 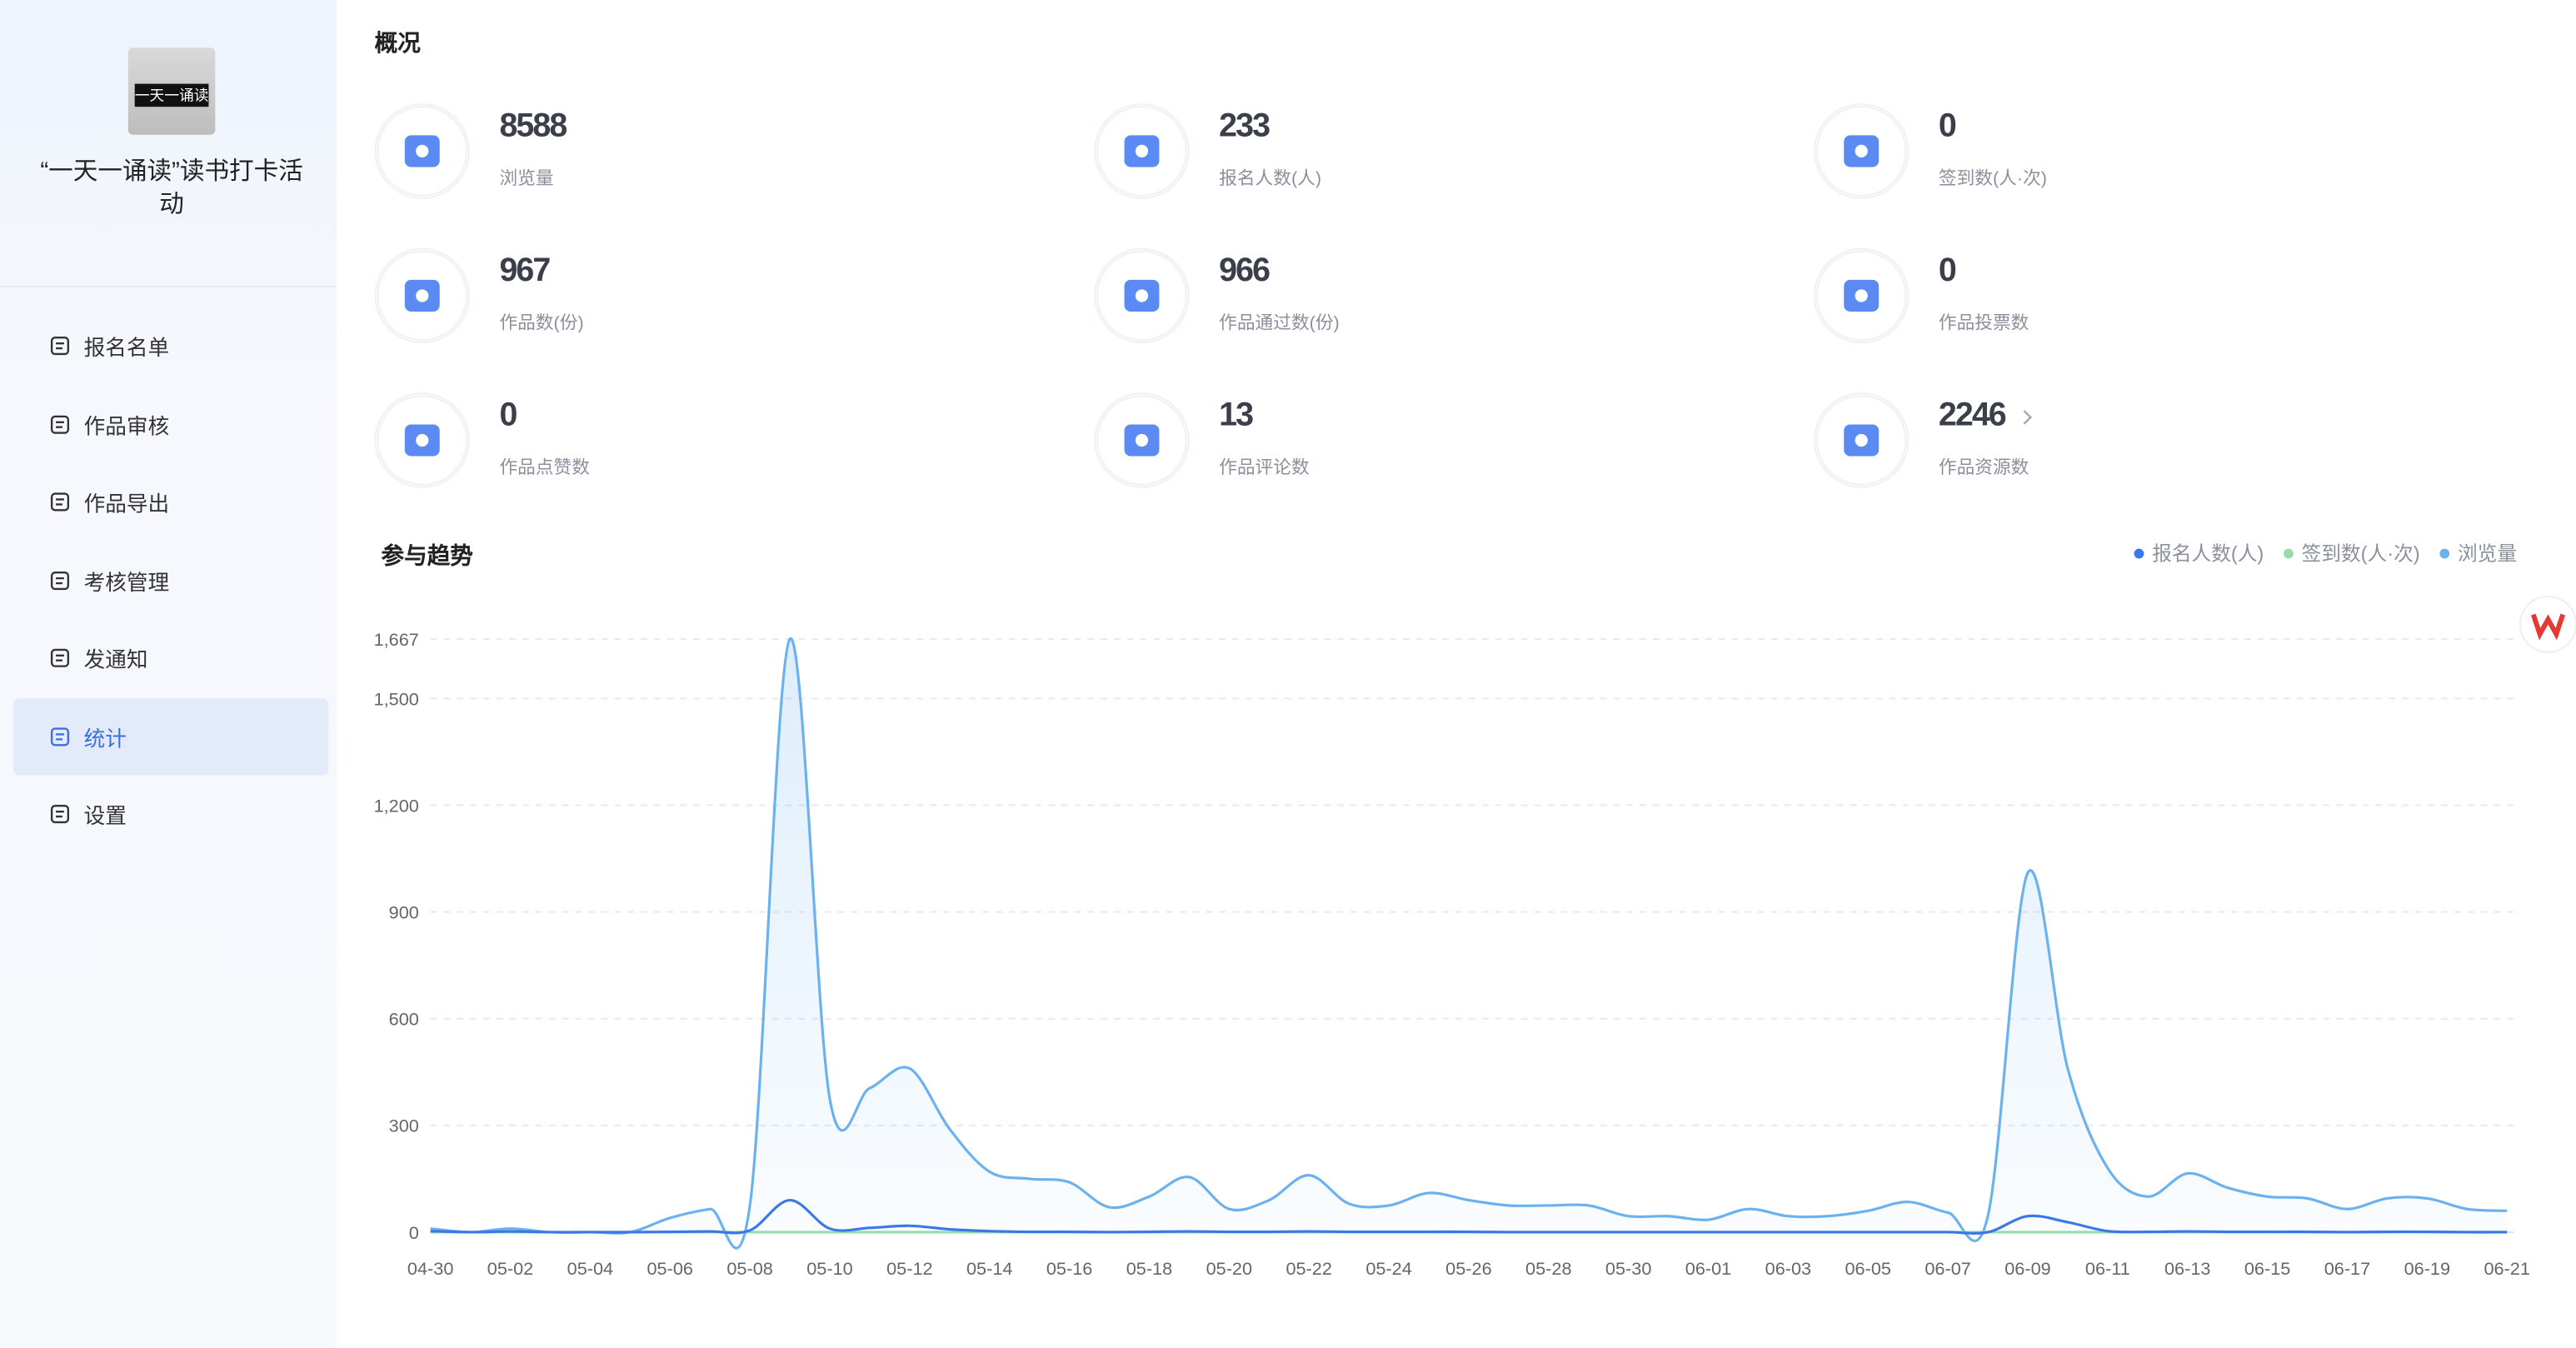 What do you see at coordinates (2427, 1268) in the screenshot?
I see `x-tick-label: 06-19` at bounding box center [2427, 1268].